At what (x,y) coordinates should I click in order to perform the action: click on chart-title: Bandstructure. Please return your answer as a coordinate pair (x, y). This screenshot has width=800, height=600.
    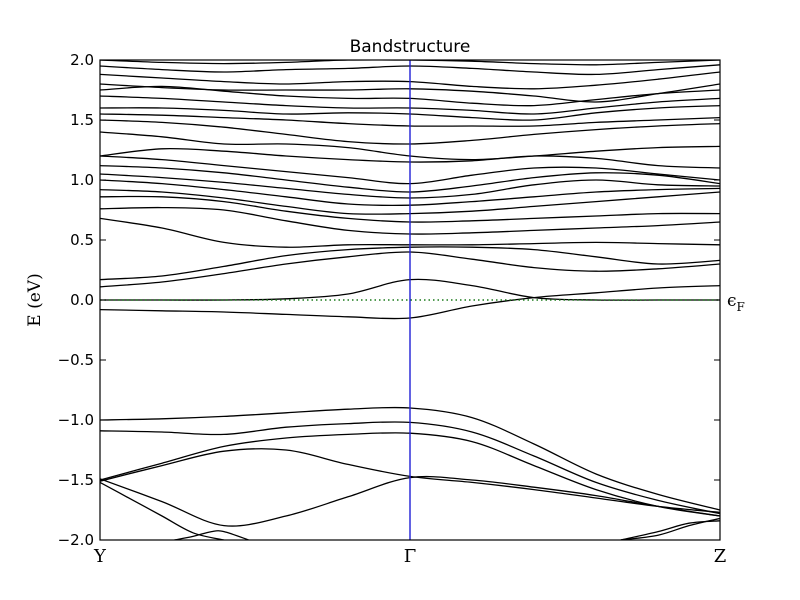
    Looking at the image, I should click on (410, 47).